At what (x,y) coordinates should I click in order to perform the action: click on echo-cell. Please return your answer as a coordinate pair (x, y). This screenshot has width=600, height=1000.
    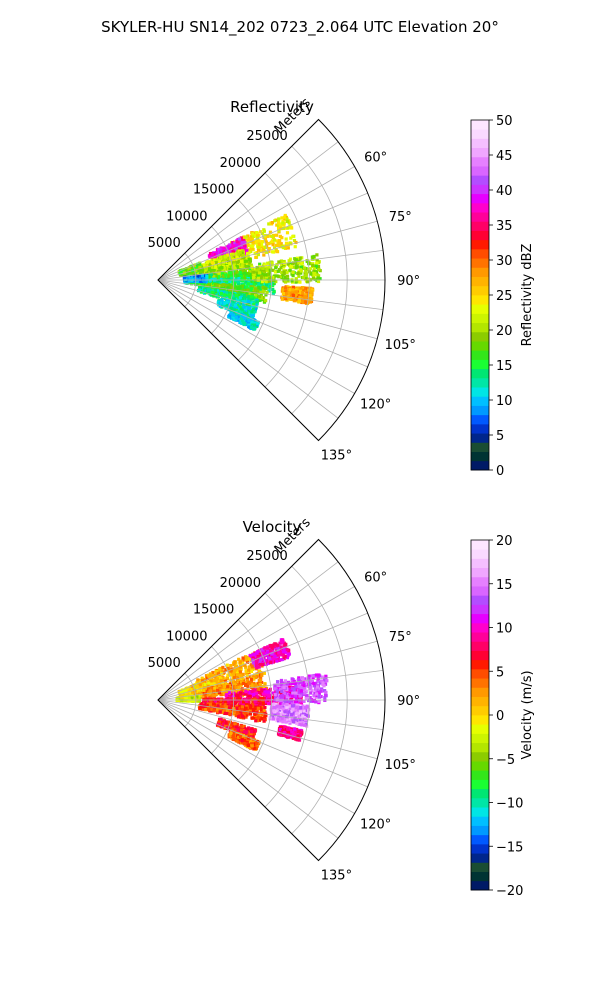
    Looking at the image, I should click on (269, 654).